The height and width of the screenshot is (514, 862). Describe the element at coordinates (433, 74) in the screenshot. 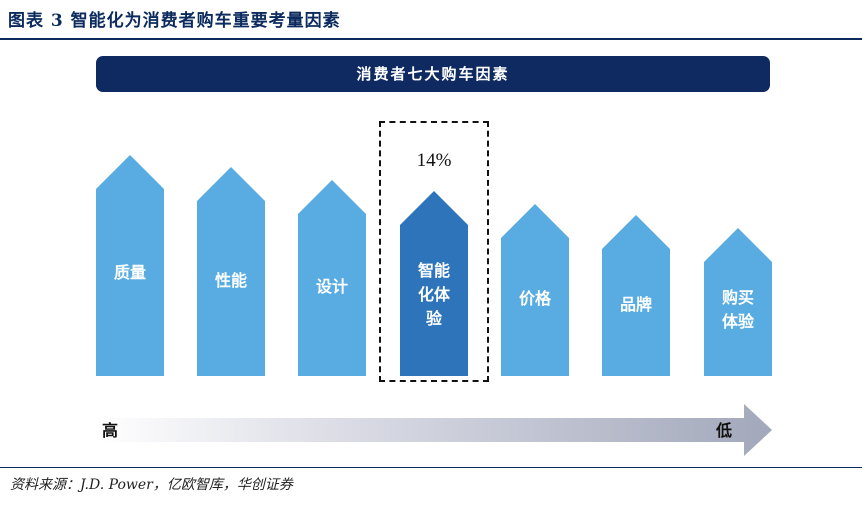

I see `diagram-banner: 消费者七大购车因素` at that location.